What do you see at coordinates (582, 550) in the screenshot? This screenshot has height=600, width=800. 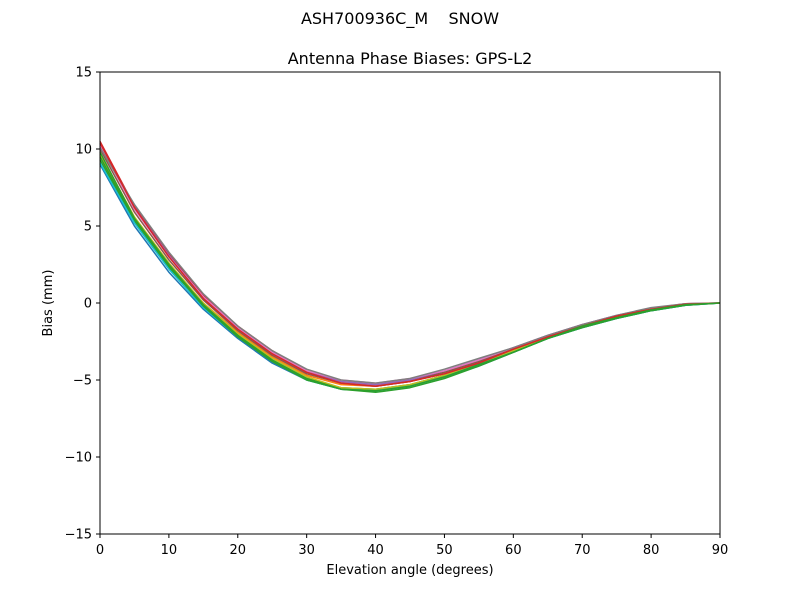 I see `x-tick-label: 70` at bounding box center [582, 550].